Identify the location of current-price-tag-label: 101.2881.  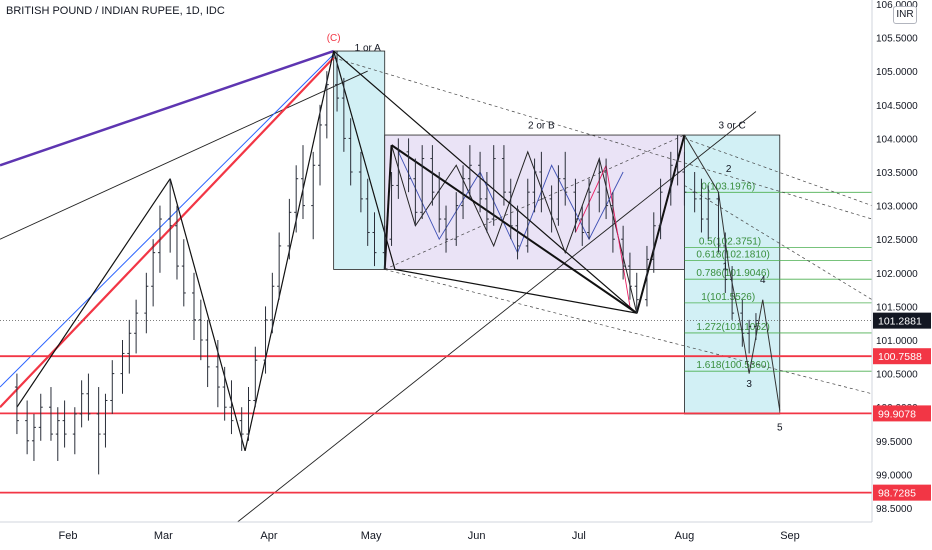
(900, 322).